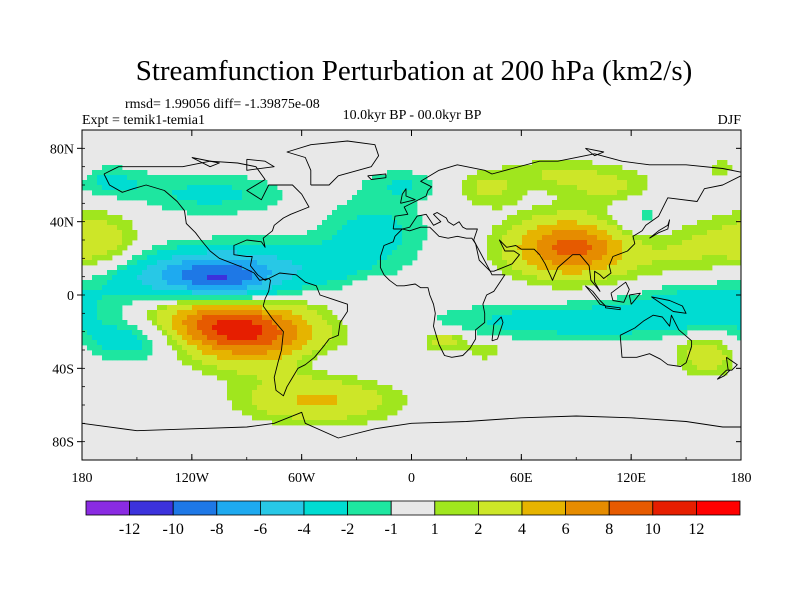  What do you see at coordinates (143, 120) in the screenshot?
I see `experiment-label: Expt = temik1-temia1` at bounding box center [143, 120].